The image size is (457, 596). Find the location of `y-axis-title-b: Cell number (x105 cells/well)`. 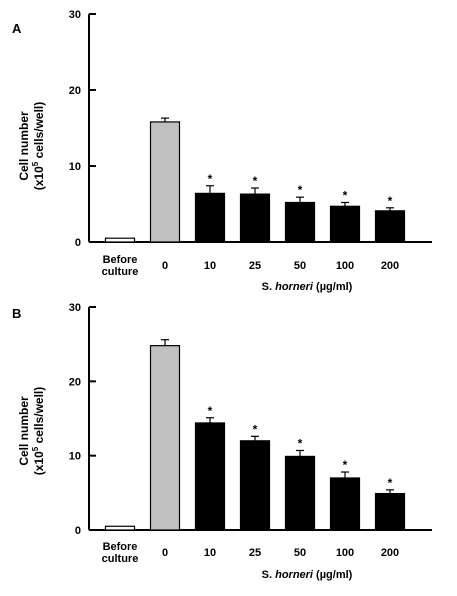

y-axis-title-b: Cell number (x105 cells/well) is located at coordinates (31, 431).